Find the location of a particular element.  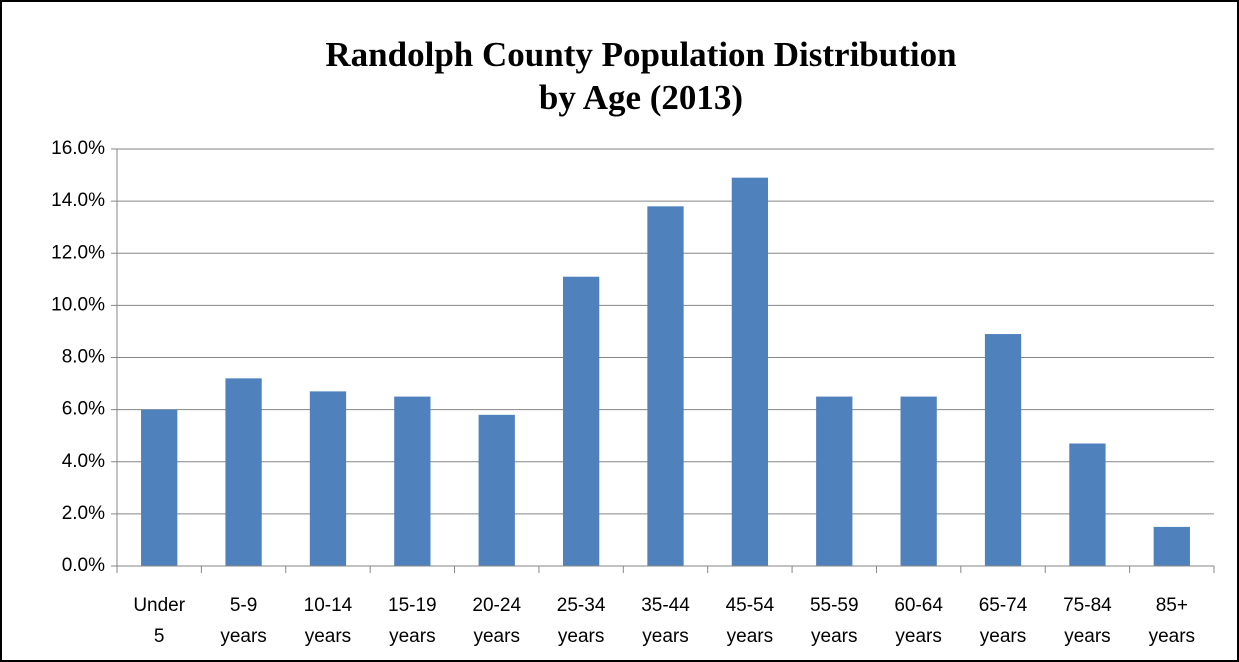

x-tick-label: 10-14 is located at coordinates (328, 605).